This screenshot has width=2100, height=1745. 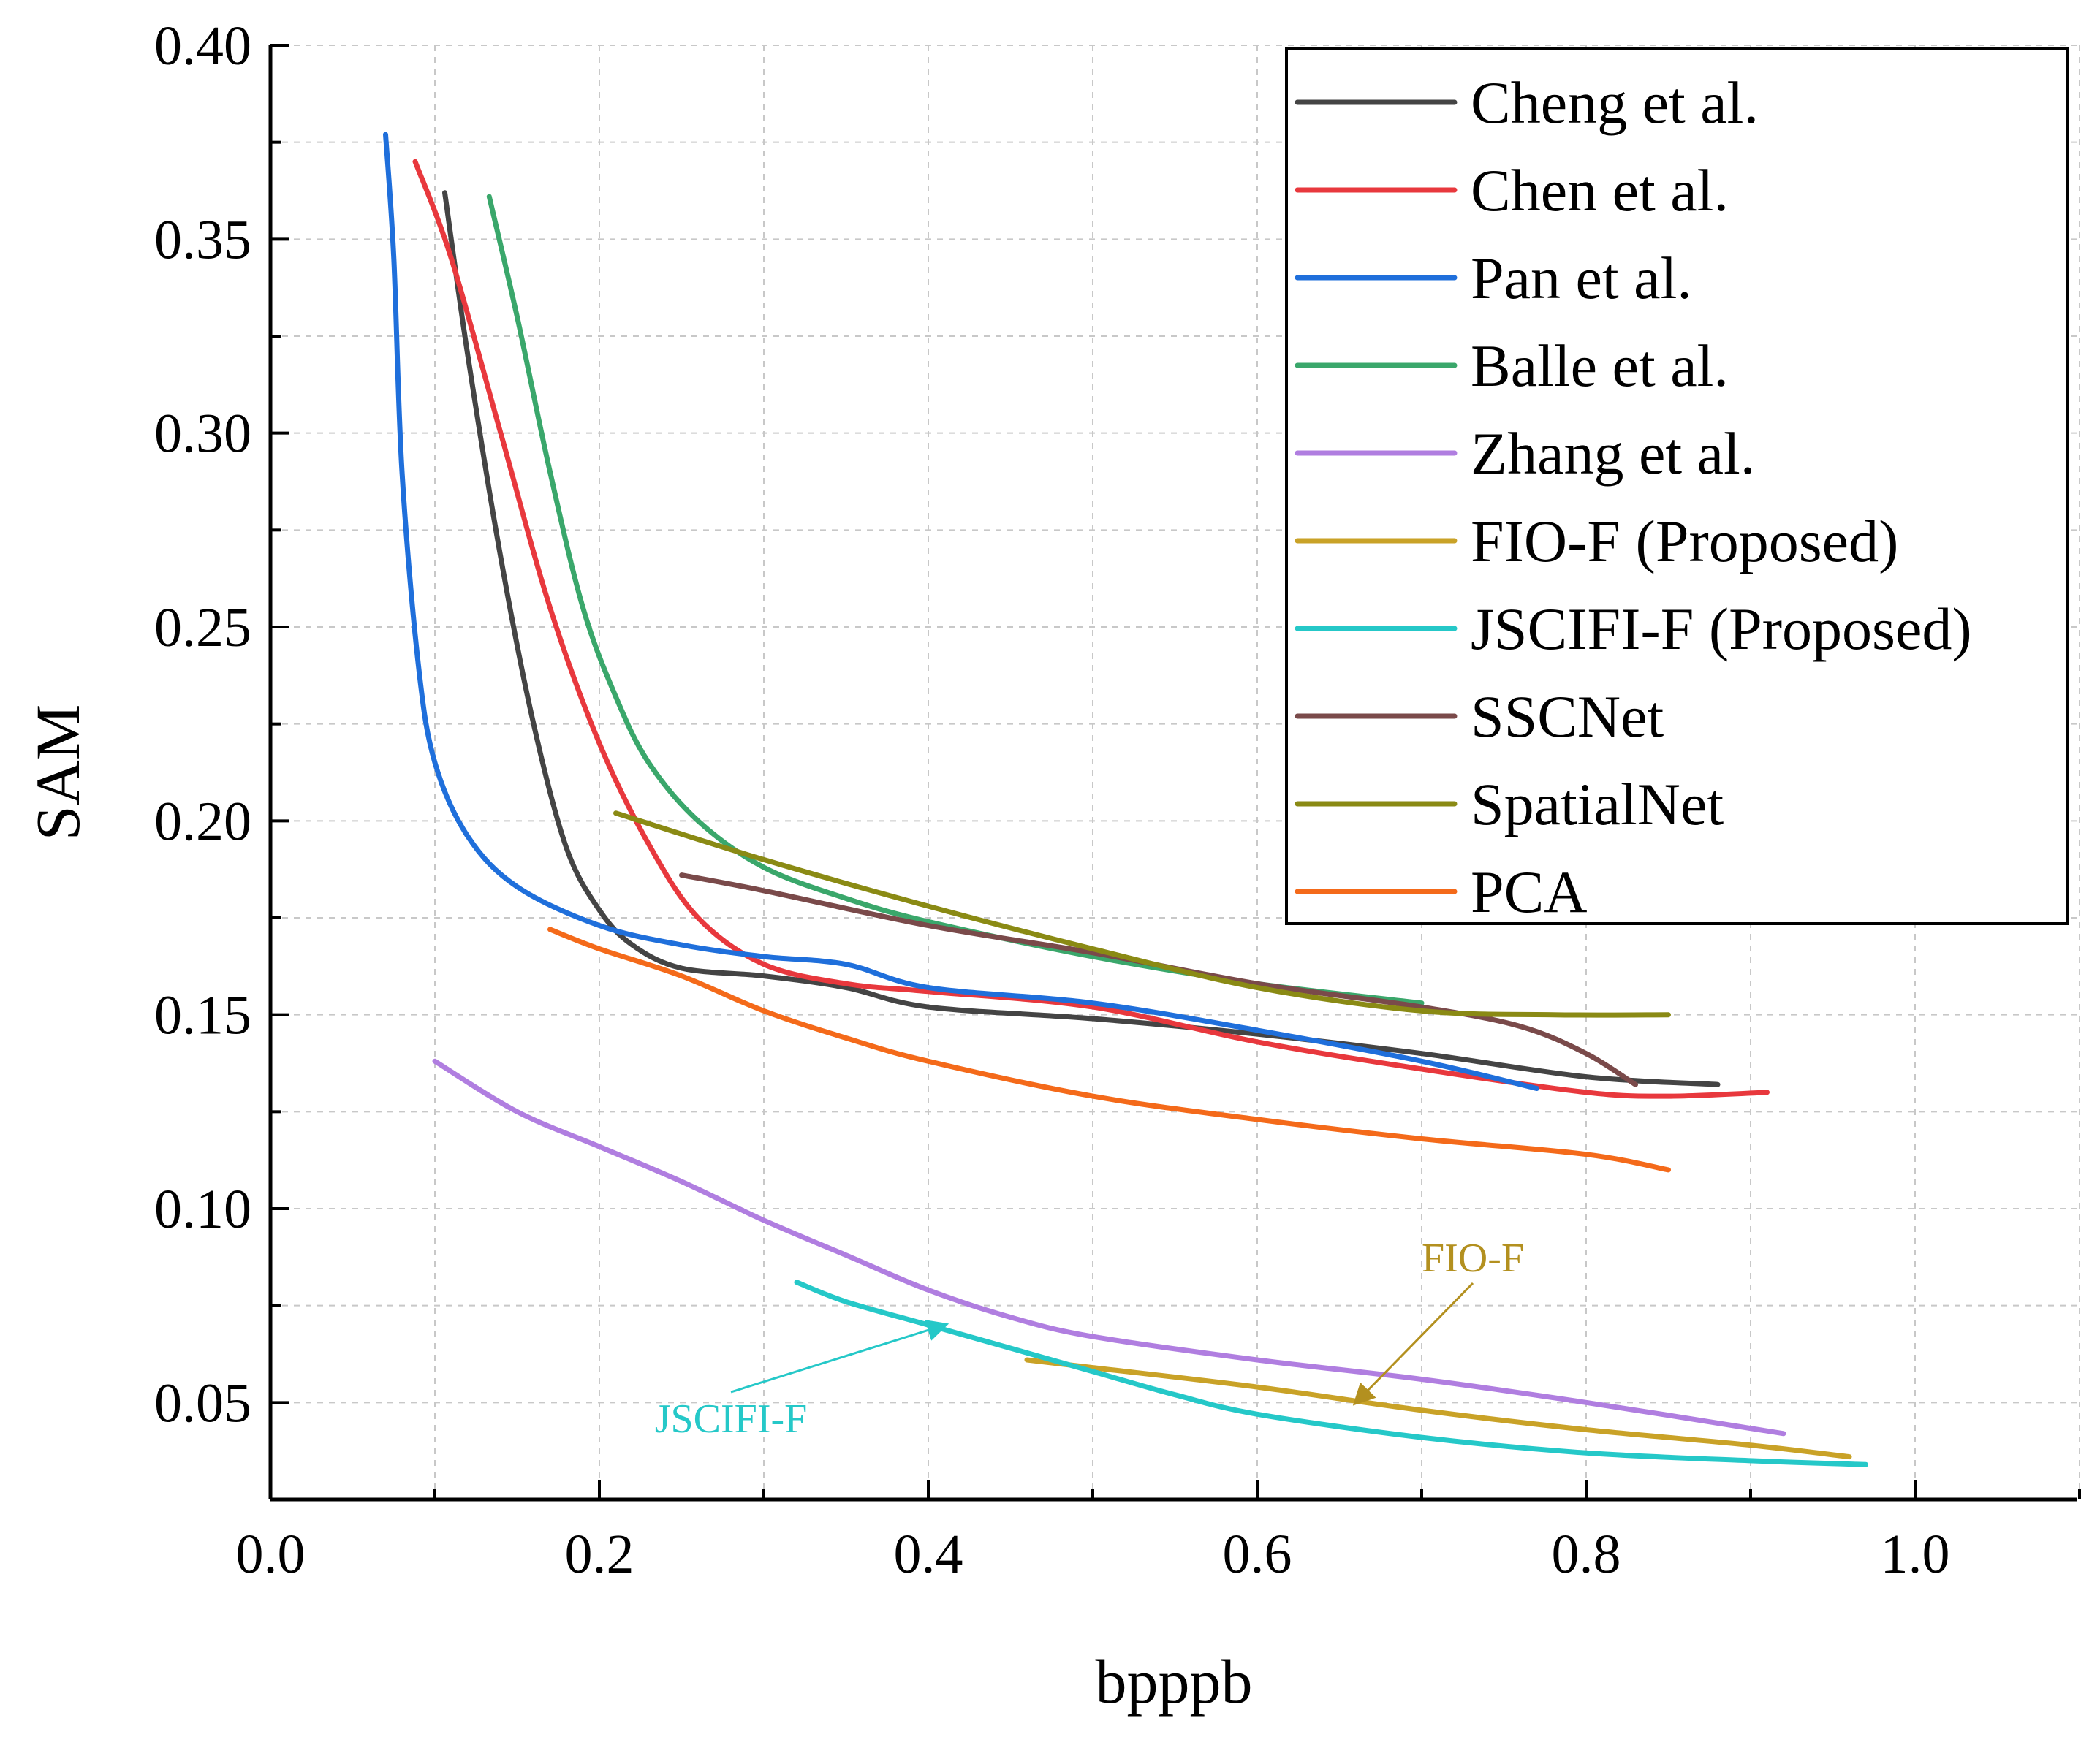 I want to click on annotation-arrow-fio-f, so click(x=1413, y=1344).